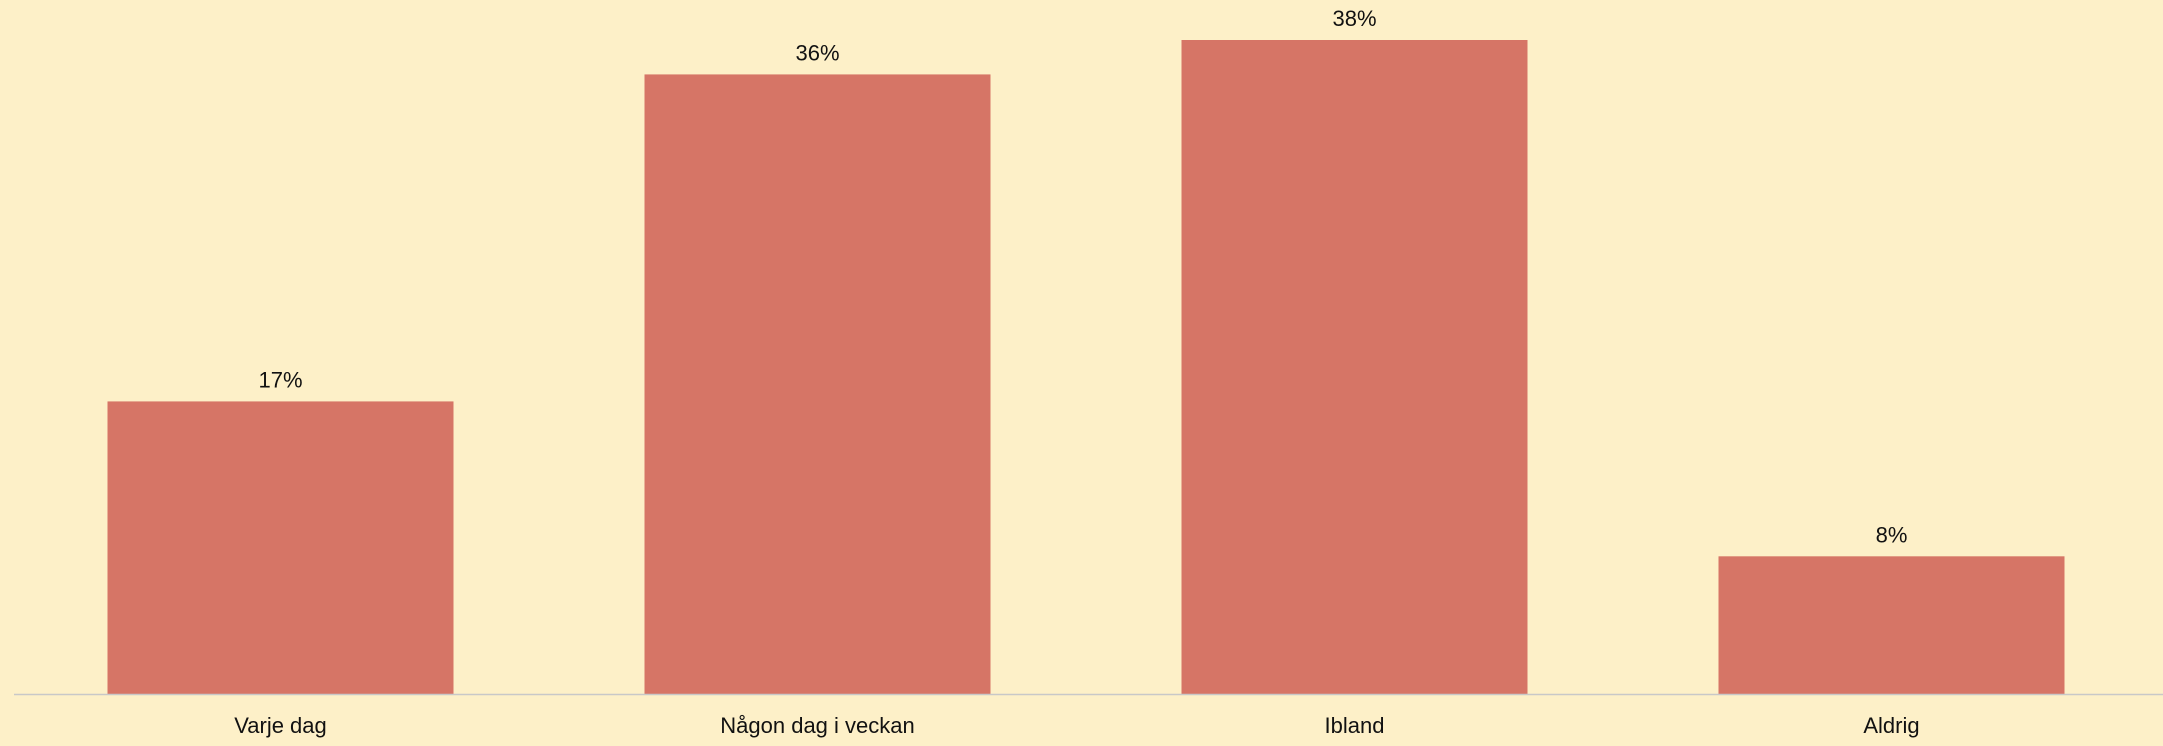  What do you see at coordinates (280, 725) in the screenshot?
I see `x-tick-label-0: Varje dag` at bounding box center [280, 725].